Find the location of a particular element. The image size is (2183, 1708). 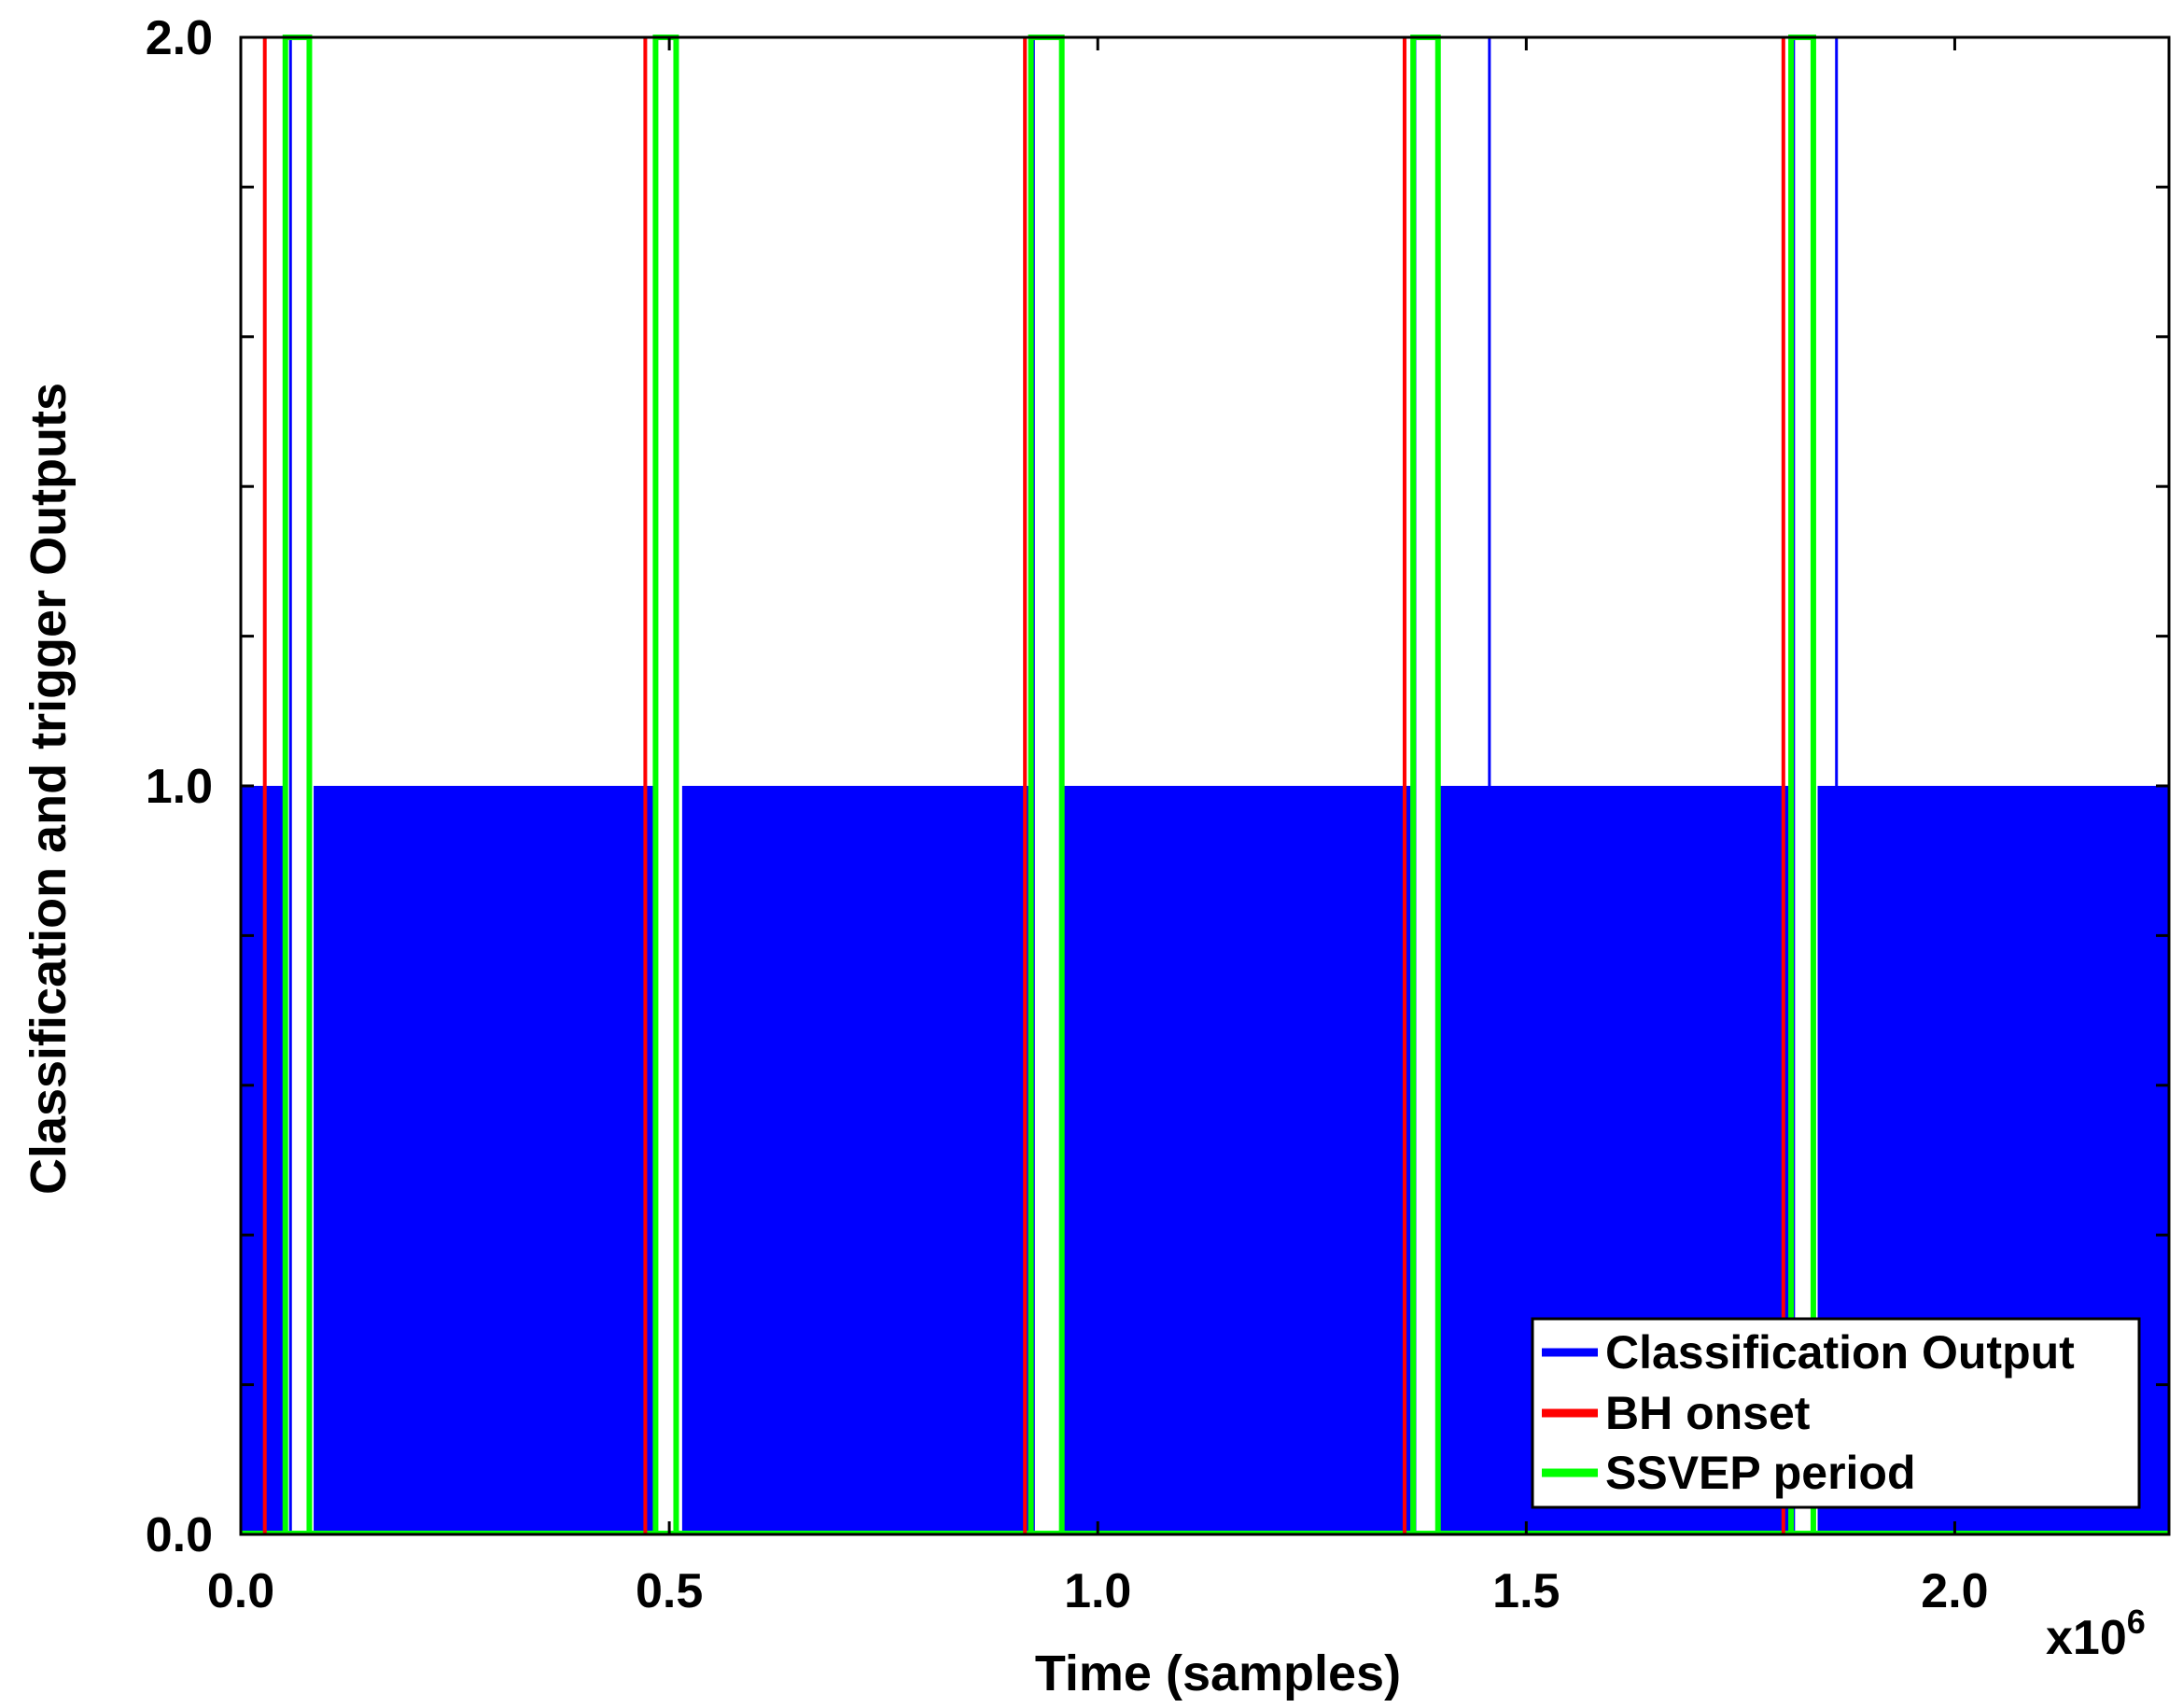

y-axis-title: Classification and trigger Outputs is located at coordinates (49, 789).